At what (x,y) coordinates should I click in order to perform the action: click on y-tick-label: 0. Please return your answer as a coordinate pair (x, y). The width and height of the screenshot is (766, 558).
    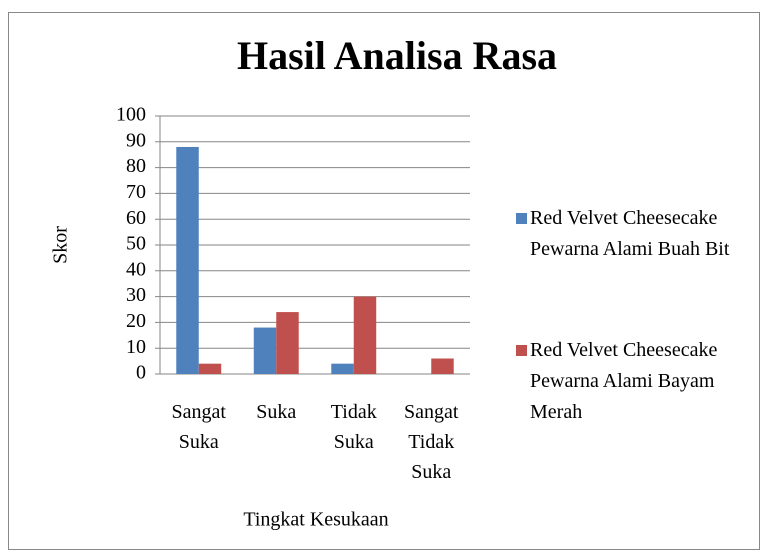
    Looking at the image, I should click on (141, 373).